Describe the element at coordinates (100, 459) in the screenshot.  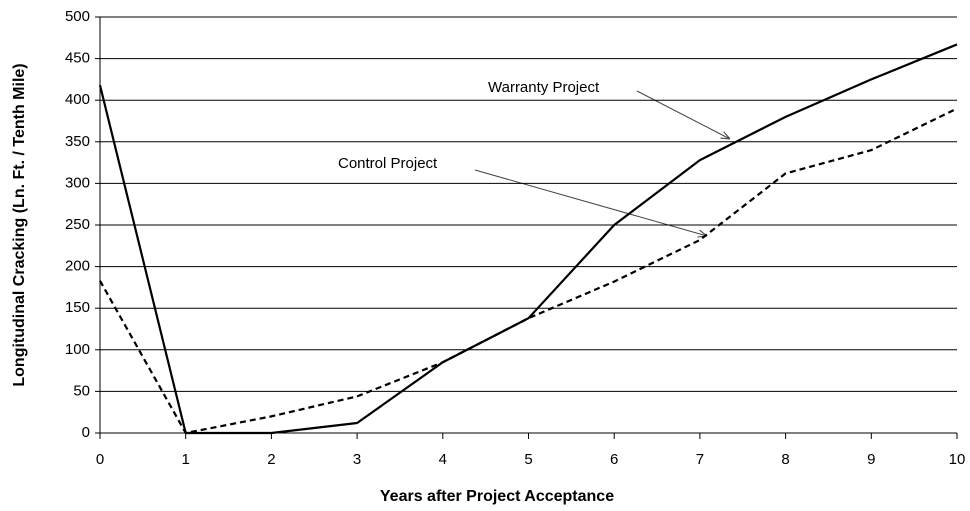
I see `x-tick-label: 0` at that location.